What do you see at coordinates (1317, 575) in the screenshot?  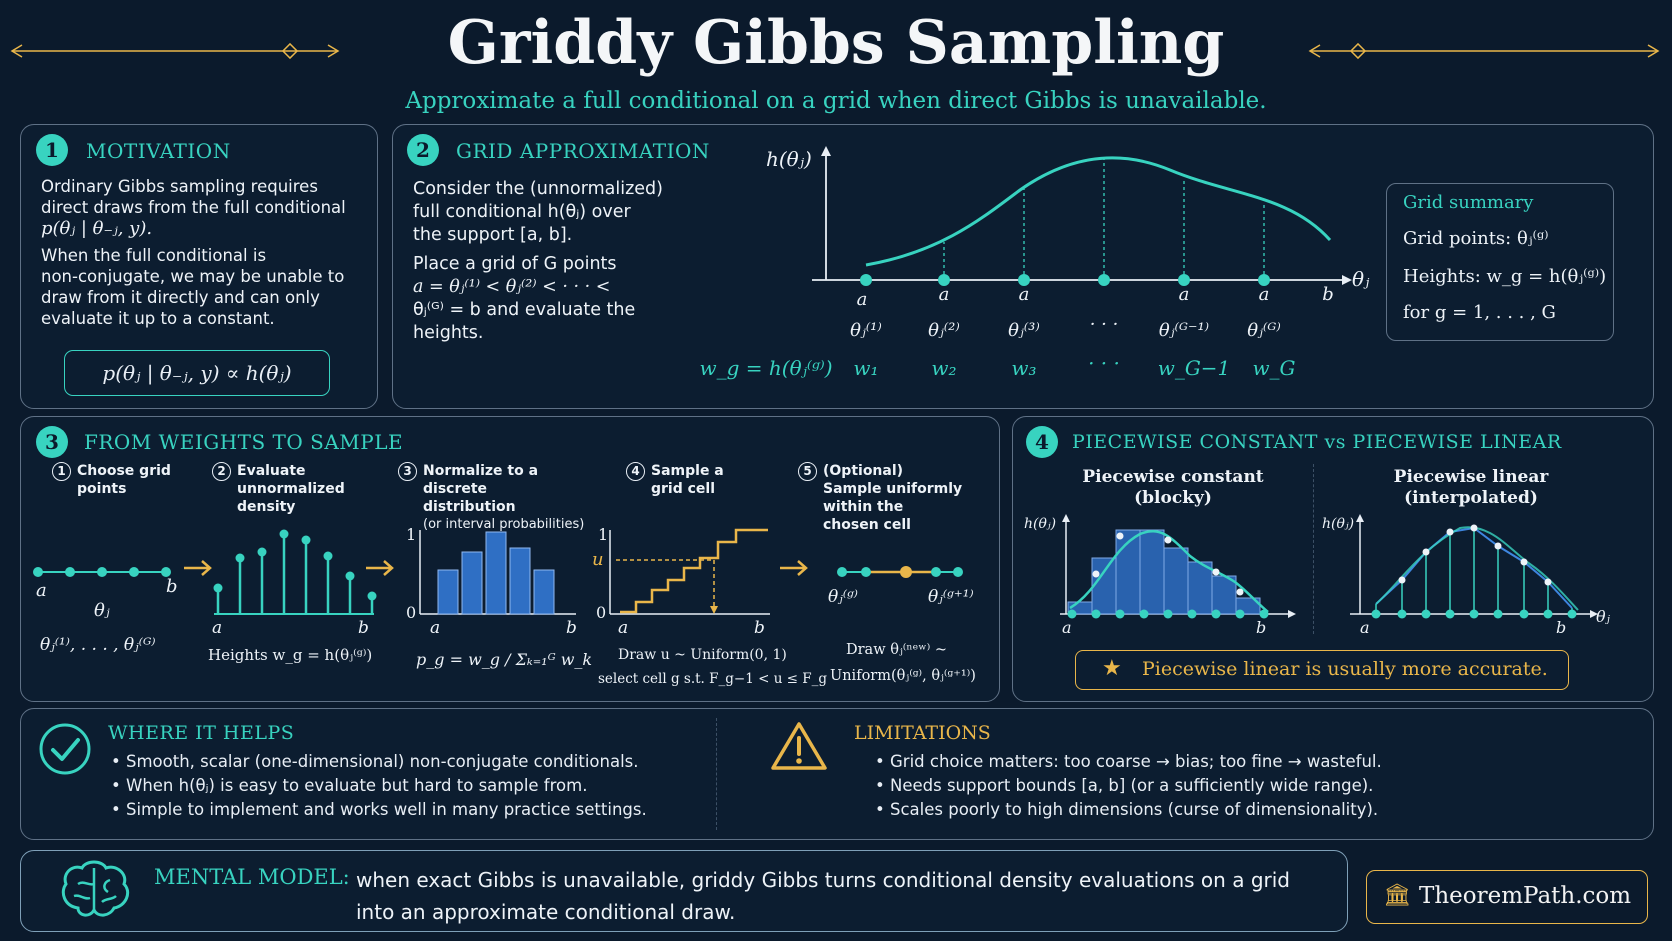 I see `piecewise-plots: h(θⱼ) a b h(θⱼ) θⱼ` at bounding box center [1317, 575].